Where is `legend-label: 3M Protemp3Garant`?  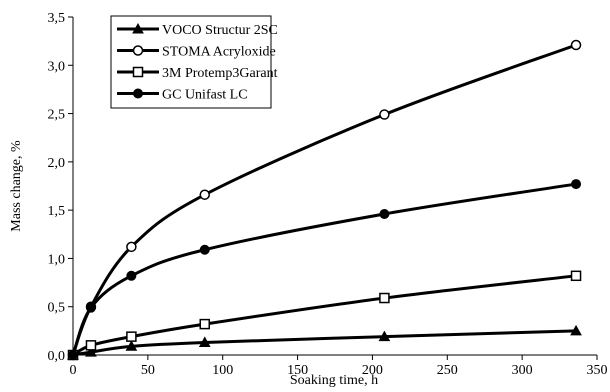
legend-label: 3M Protemp3Garant is located at coordinates (220, 73).